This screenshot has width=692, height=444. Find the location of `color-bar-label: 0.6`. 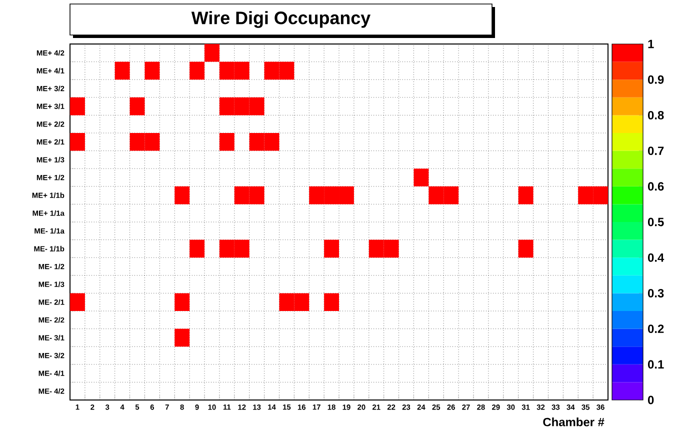

color-bar-label: 0.6 is located at coordinates (656, 186).